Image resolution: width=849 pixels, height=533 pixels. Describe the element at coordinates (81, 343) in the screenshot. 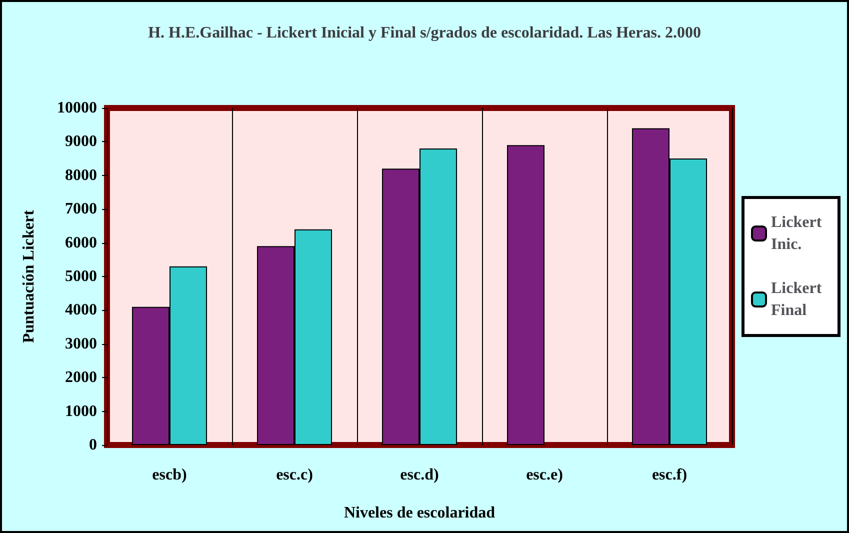

I see `y-tick-label: 3000` at that location.